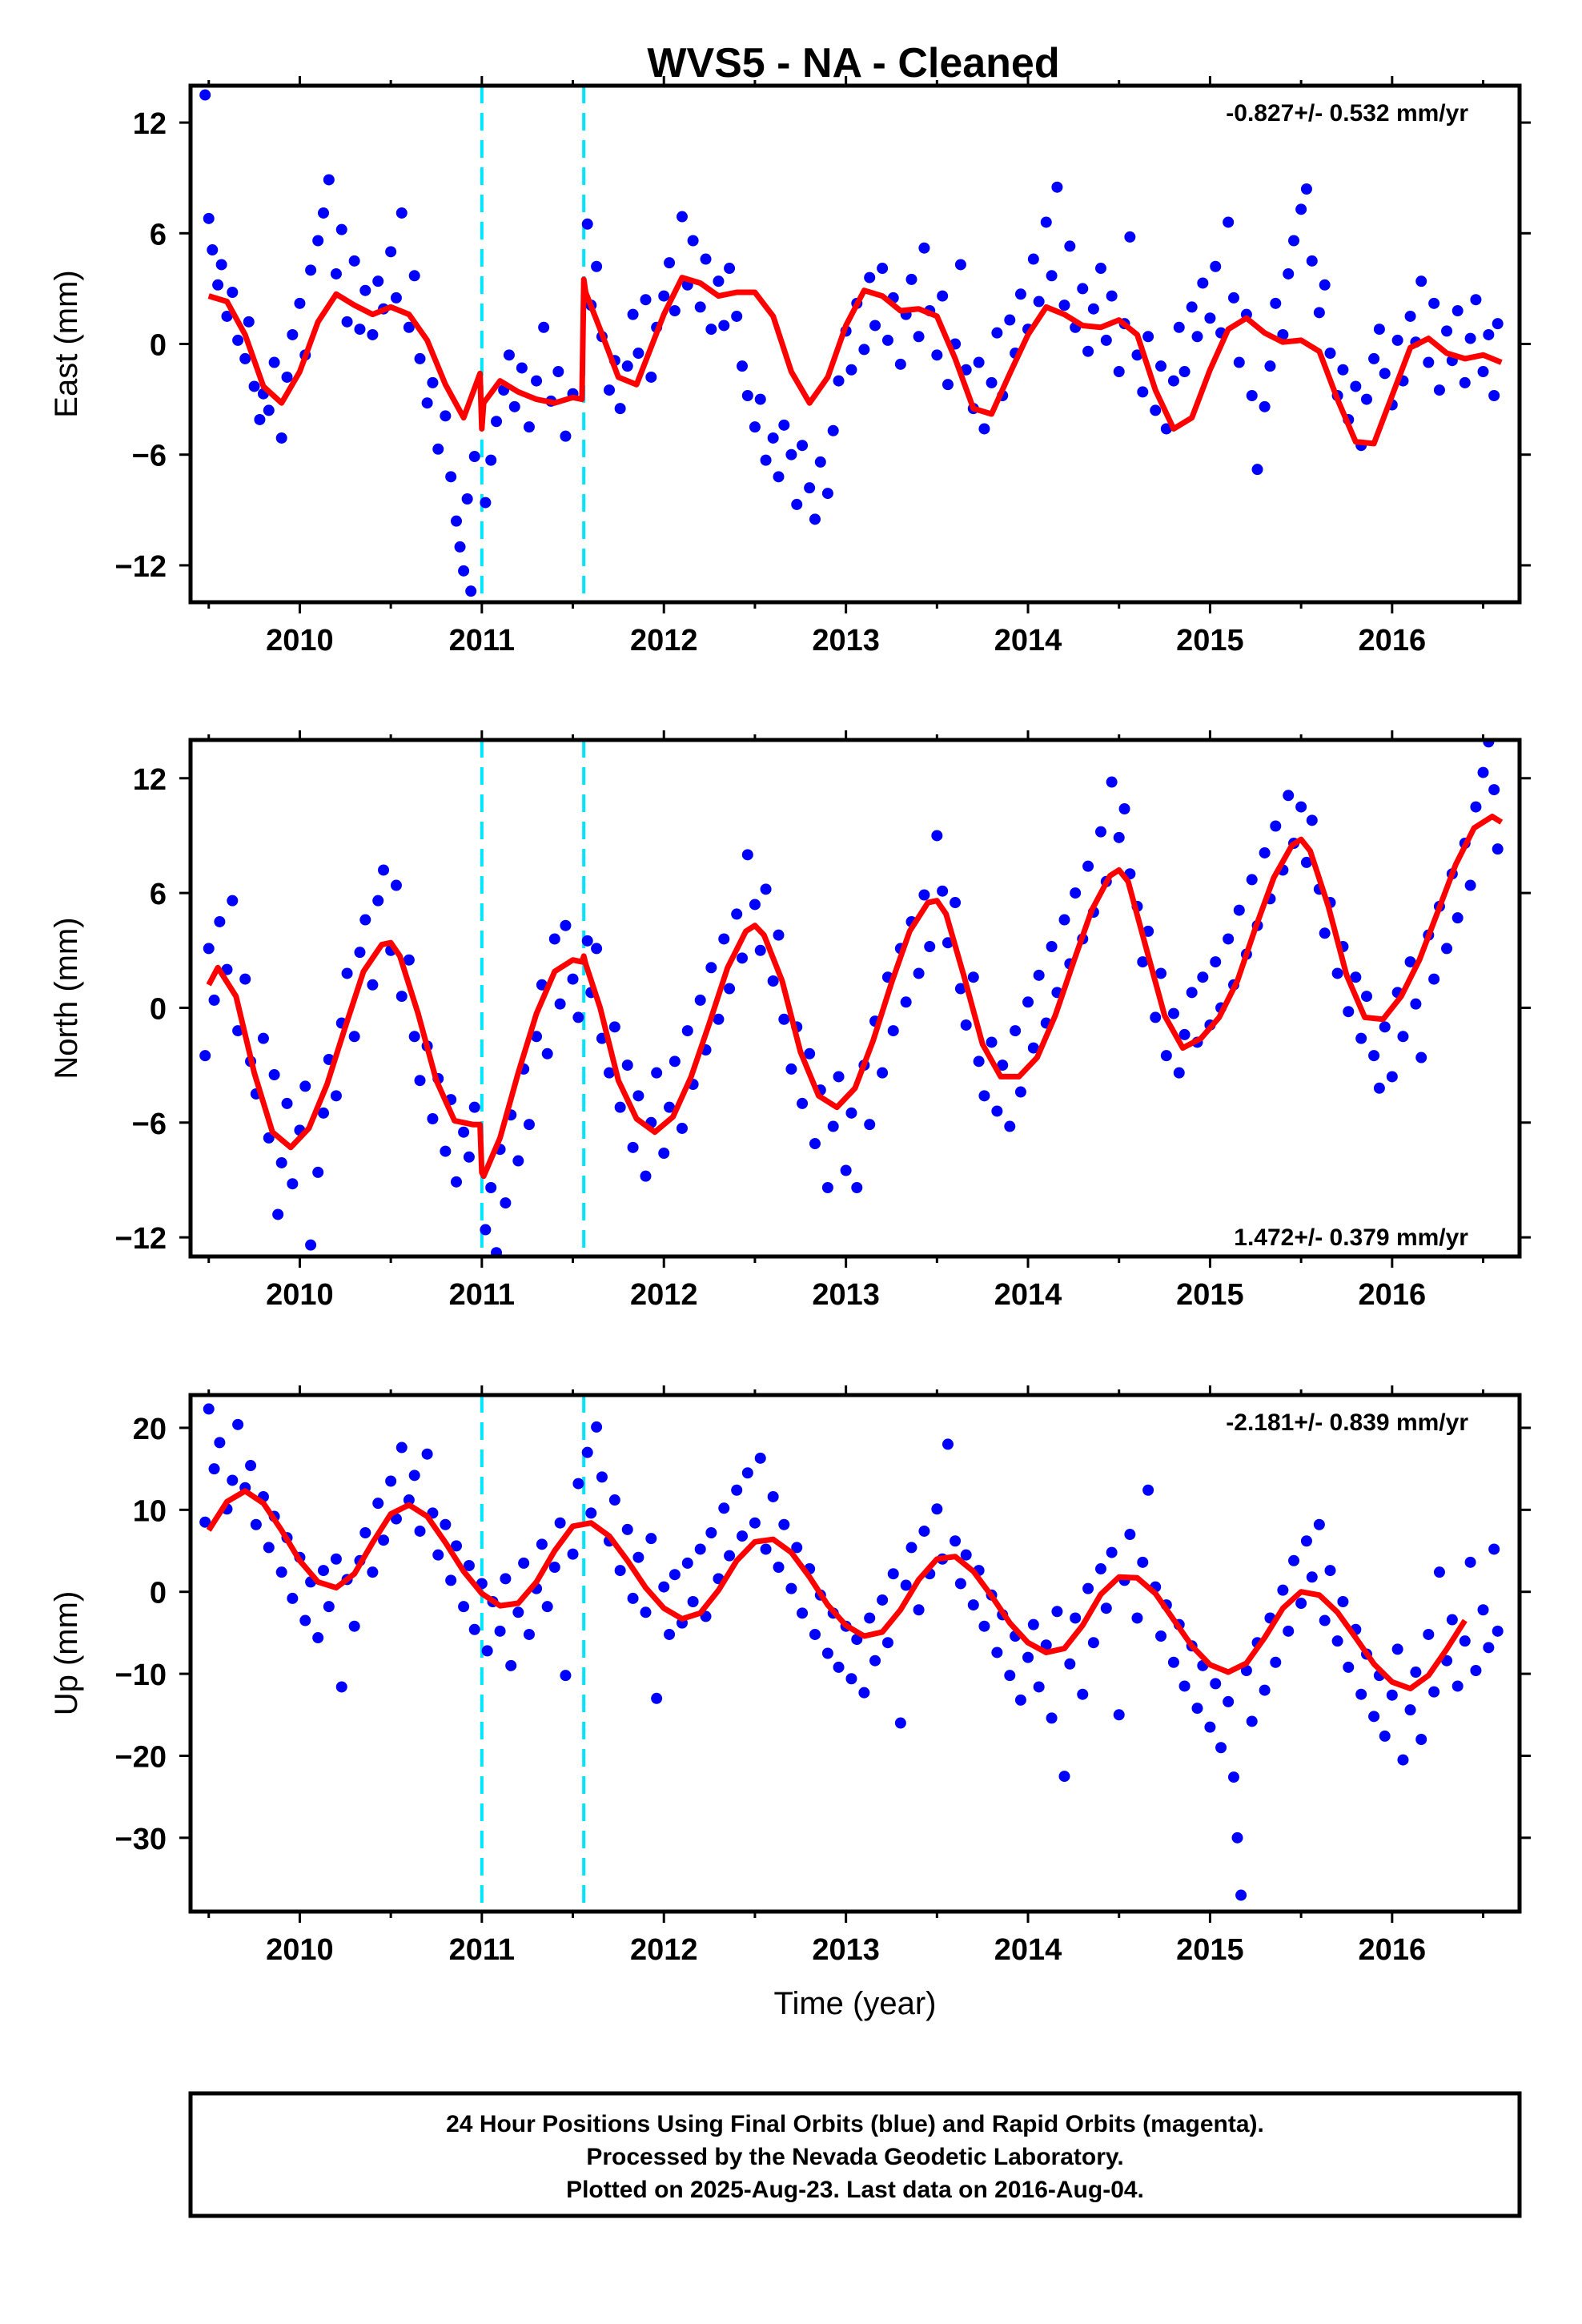 The image size is (1582, 2324). I want to click on x-tick-label: 2013, so click(846, 640).